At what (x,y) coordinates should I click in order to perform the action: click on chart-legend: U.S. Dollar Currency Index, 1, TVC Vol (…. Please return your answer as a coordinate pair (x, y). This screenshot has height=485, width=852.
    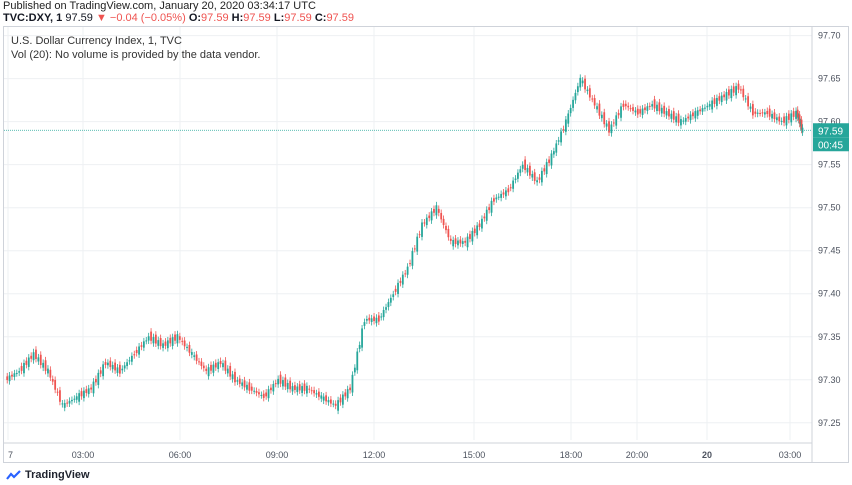
    Looking at the image, I should click on (135, 48).